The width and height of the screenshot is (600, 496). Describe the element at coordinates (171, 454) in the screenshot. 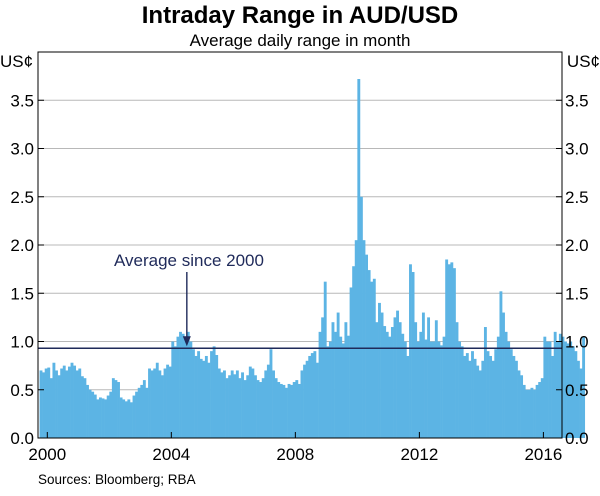

I see `x-tick-label: 2004` at that location.